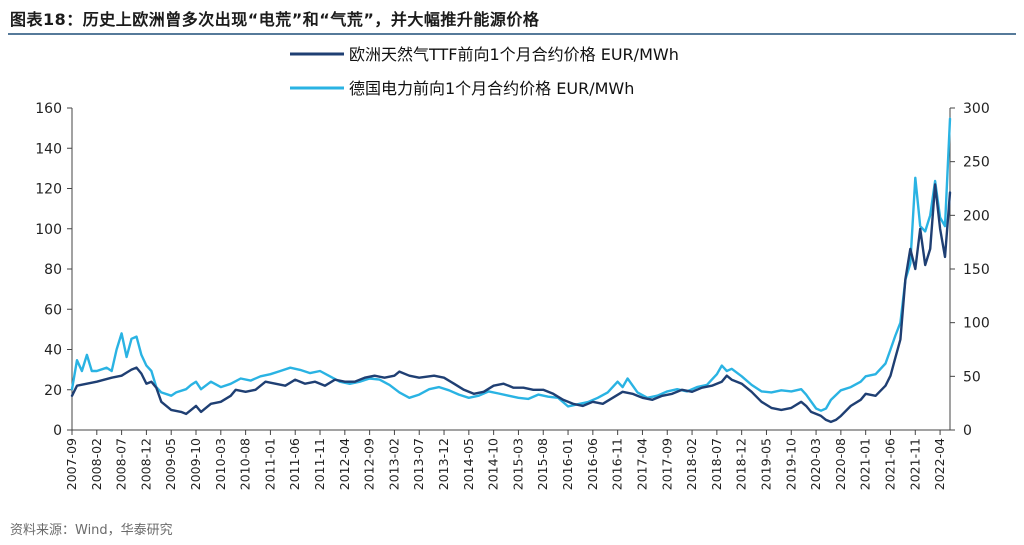  Describe the element at coordinates (91, 530) in the screenshot. I see `source-note: 资料来源：Wind，华泰研究` at that location.